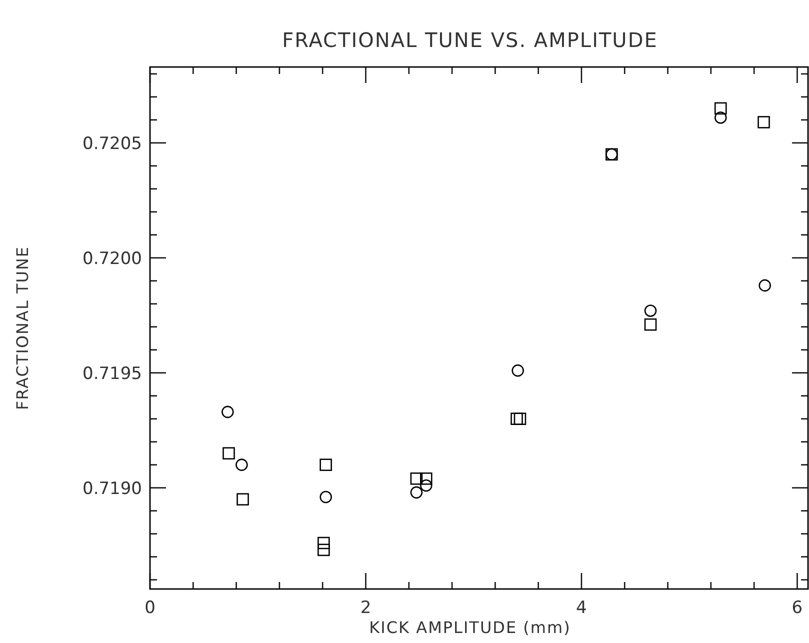 The height and width of the screenshot is (643, 809). I want to click on x-tick-label: 2, so click(366, 608).